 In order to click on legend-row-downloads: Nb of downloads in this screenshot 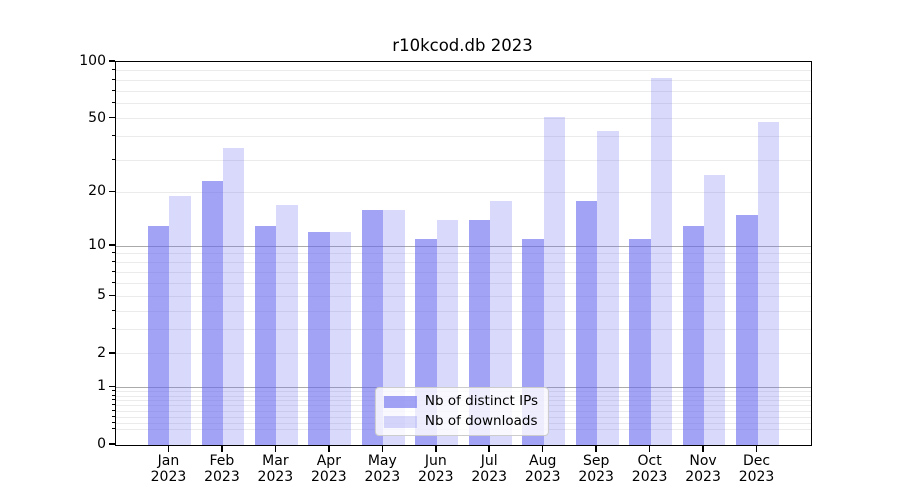, I will do `click(460, 421)`.